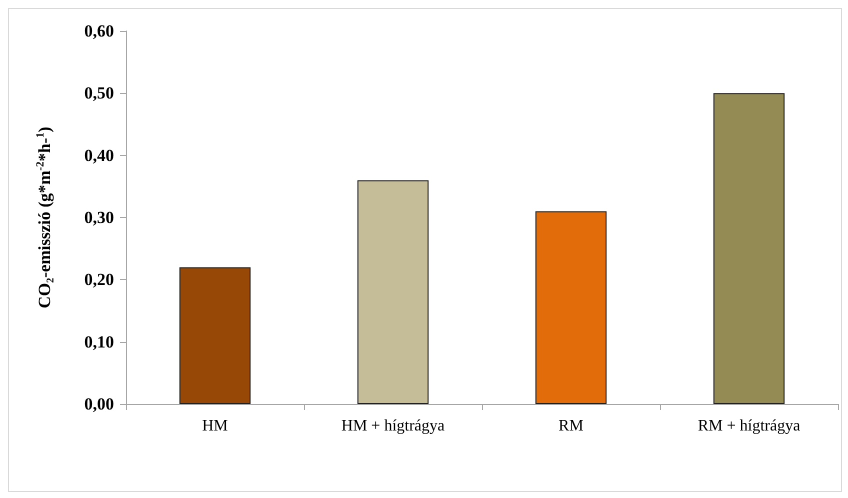  I want to click on y-tick-label: 0,20, so click(99, 280).